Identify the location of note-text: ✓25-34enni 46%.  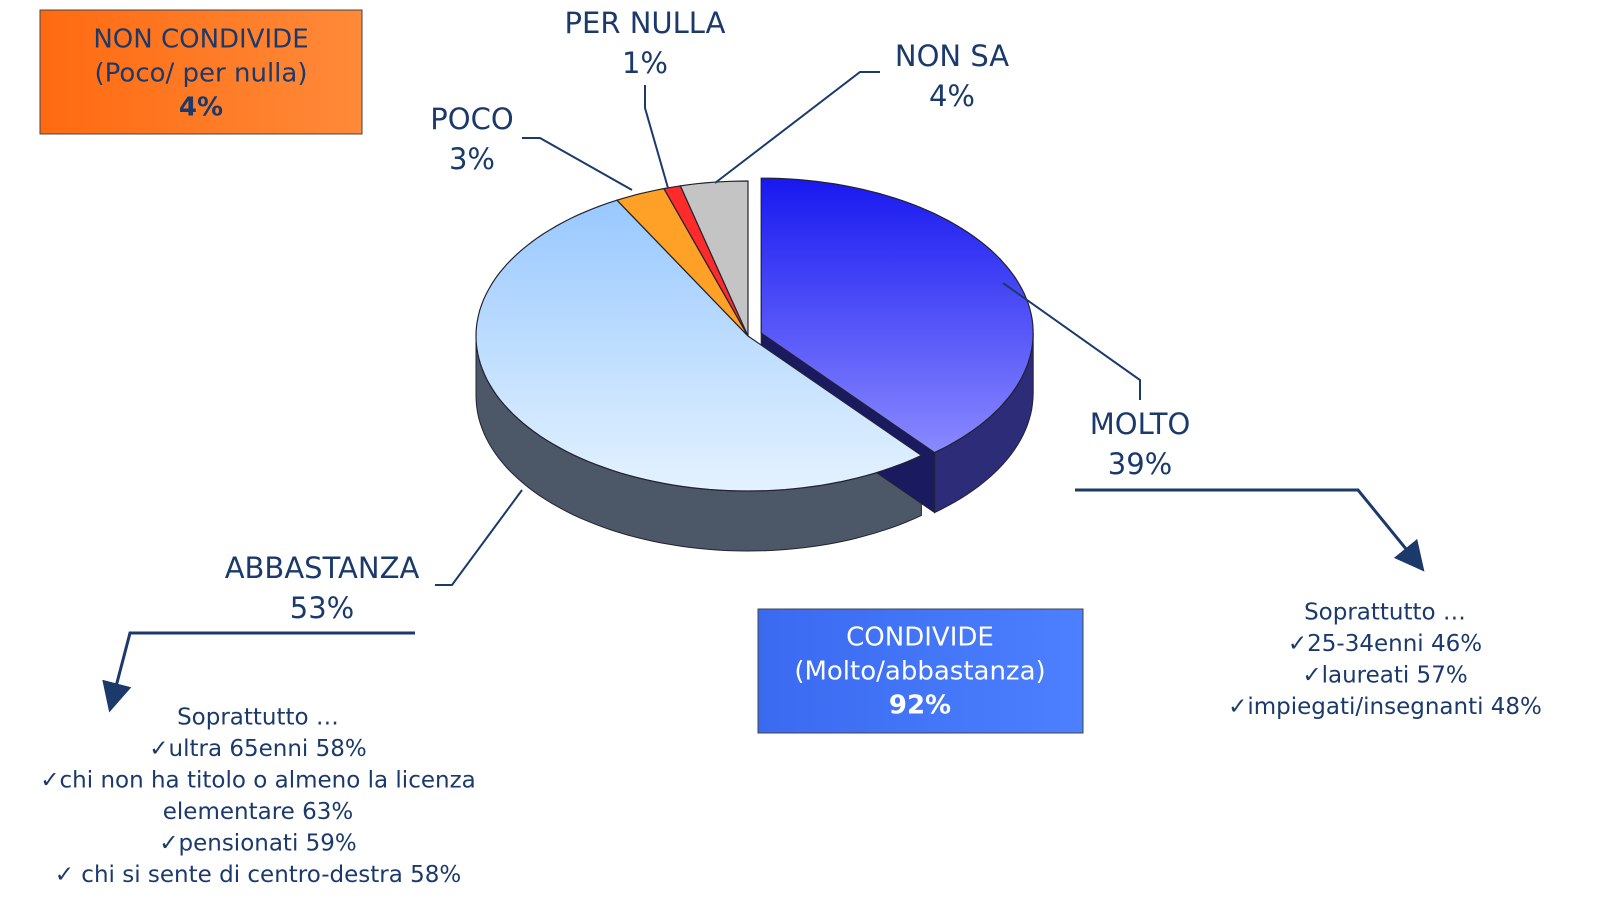
(1385, 644).